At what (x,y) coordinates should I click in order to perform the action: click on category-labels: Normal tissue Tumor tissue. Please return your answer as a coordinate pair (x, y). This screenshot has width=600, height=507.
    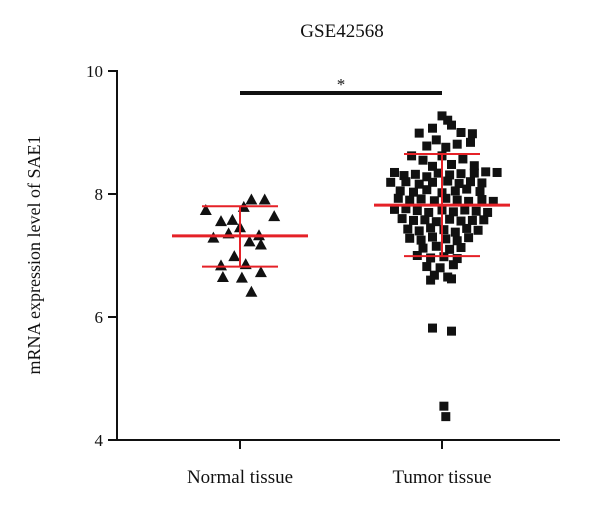
    Looking at the image, I should click on (339, 477).